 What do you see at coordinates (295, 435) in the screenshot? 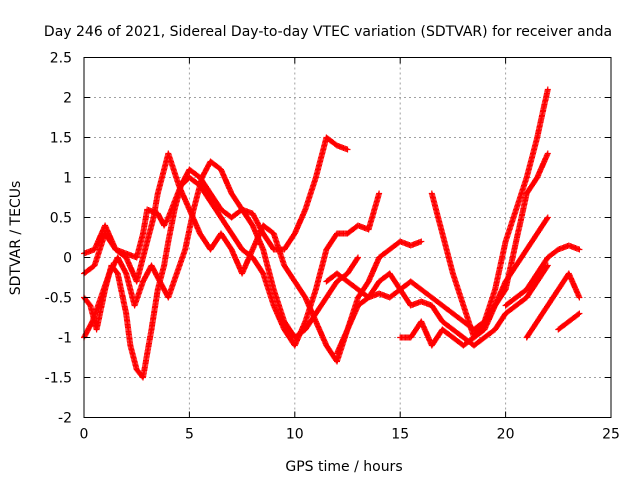
I see `x-tick-label: 10` at bounding box center [295, 435].